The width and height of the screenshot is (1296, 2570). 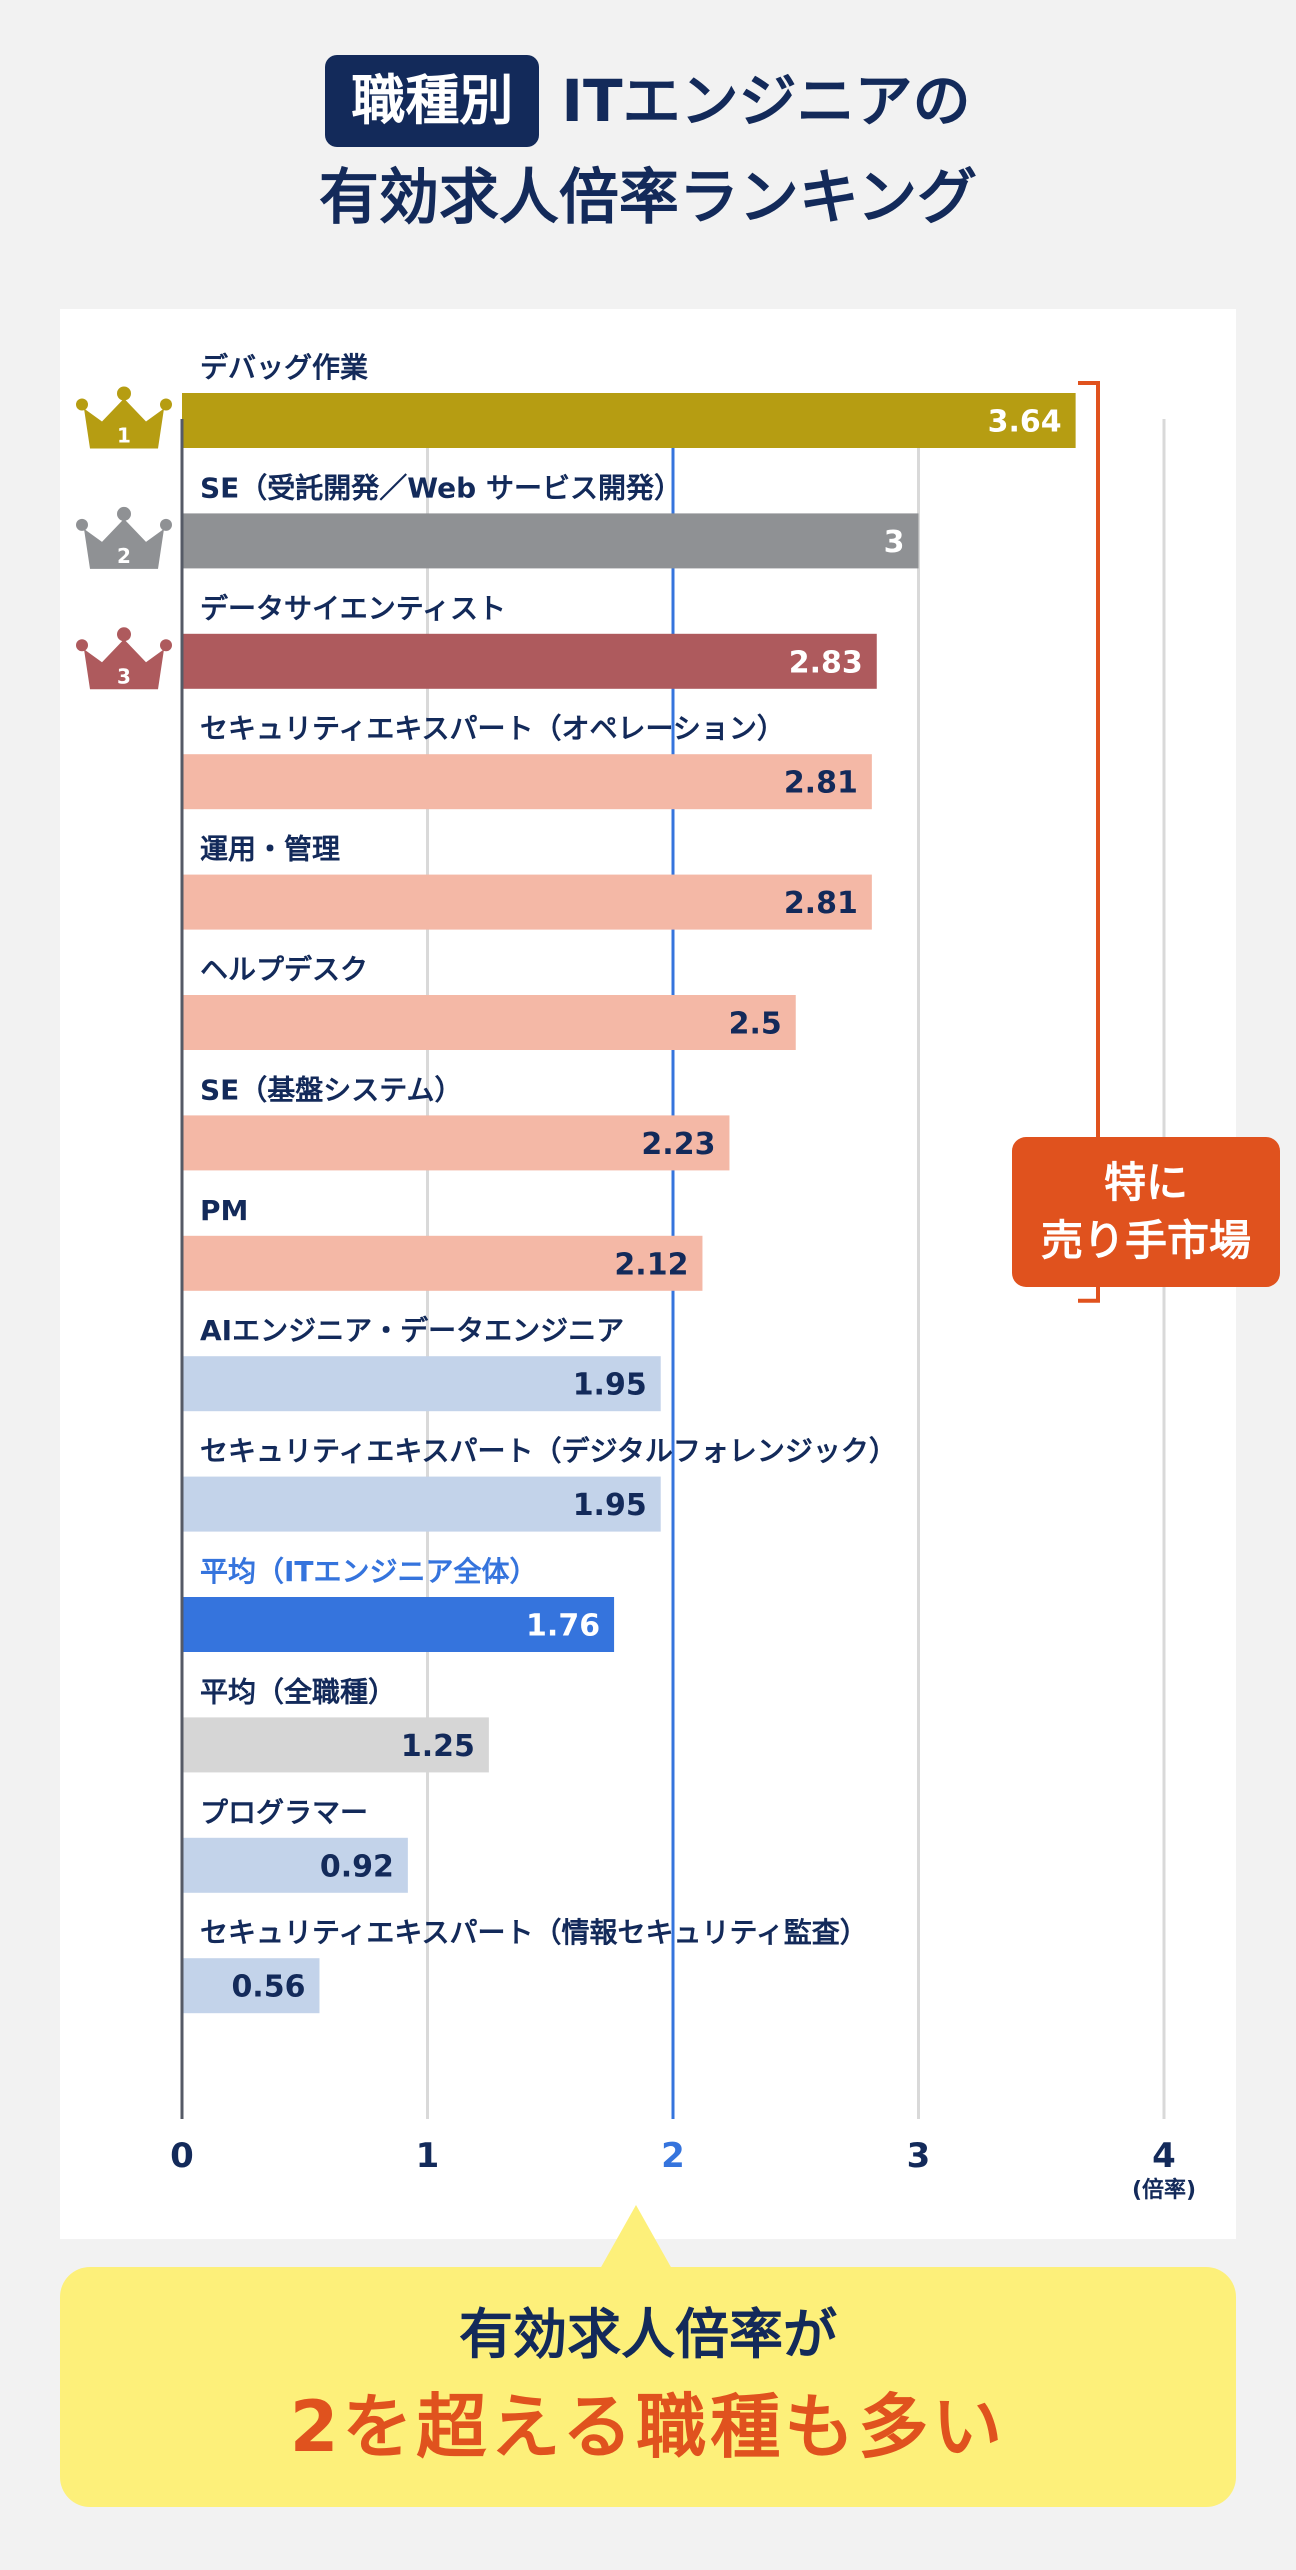 I want to click on callout-pointer, so click(x=636, y=2237).